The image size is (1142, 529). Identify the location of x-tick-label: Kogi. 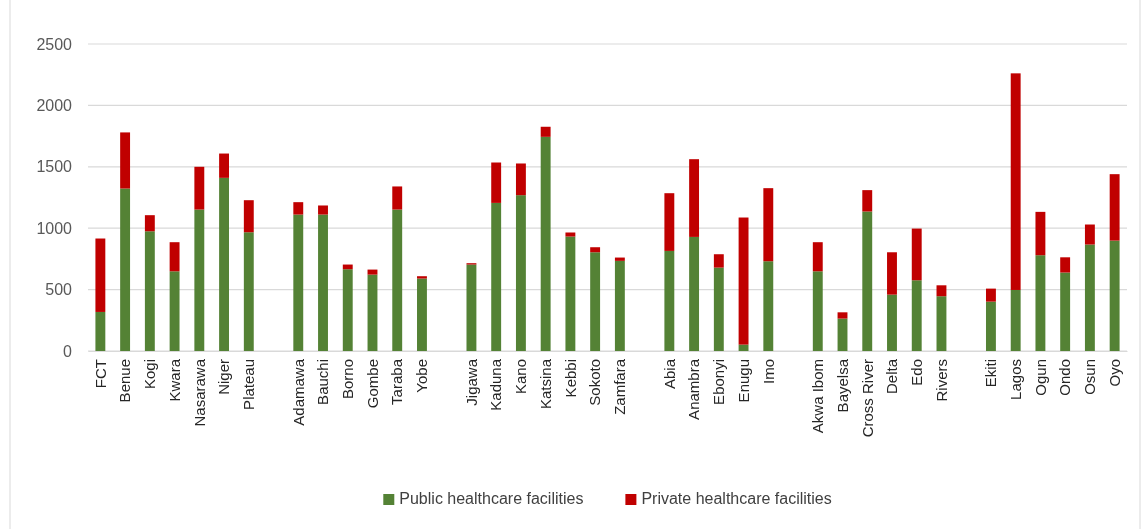
(150, 374).